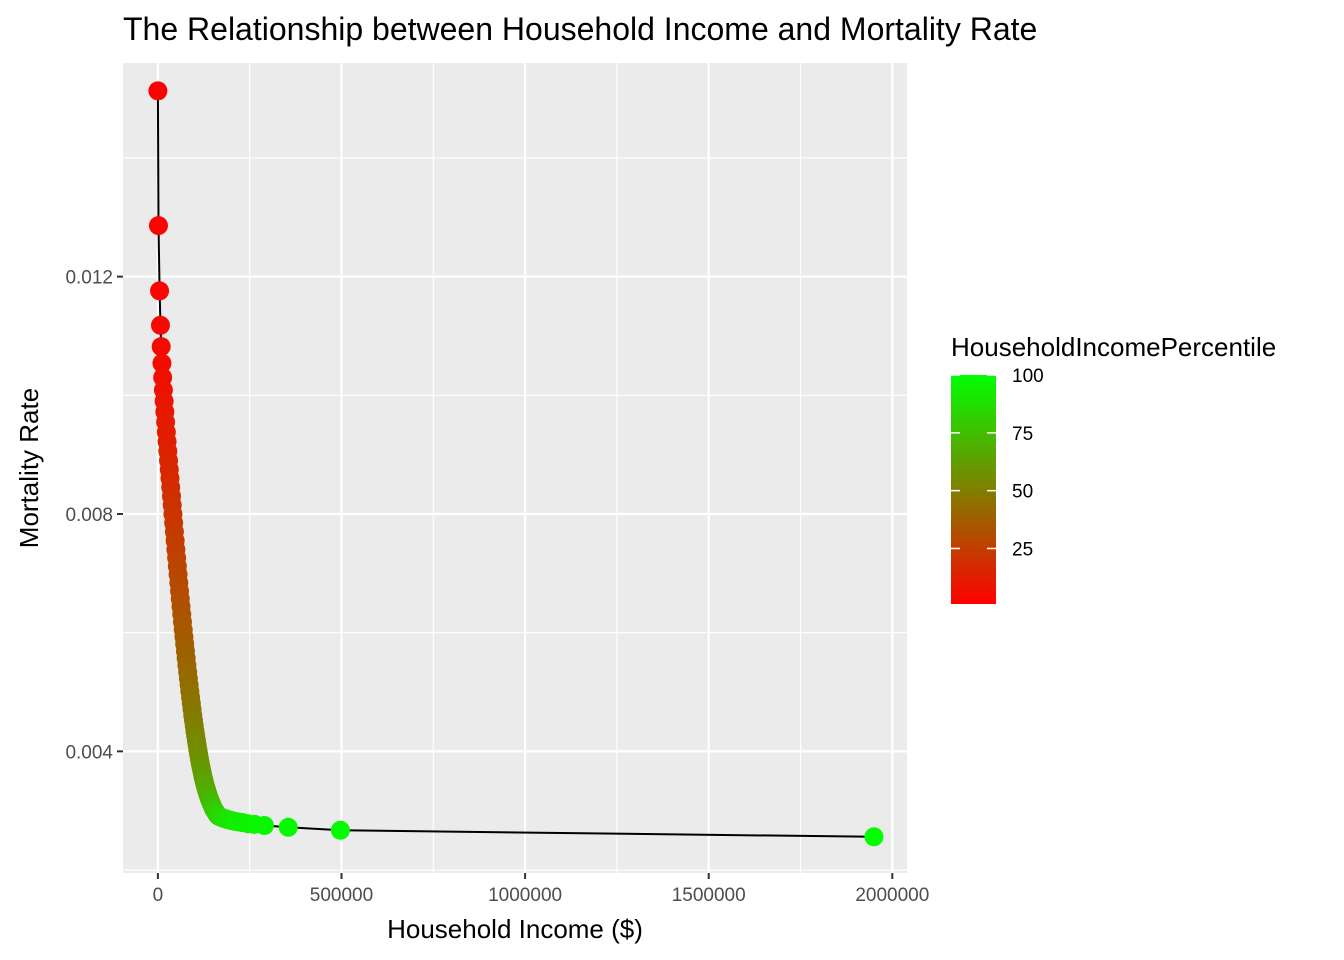  What do you see at coordinates (1028, 376) in the screenshot?
I see `legend-tick-label: 100` at bounding box center [1028, 376].